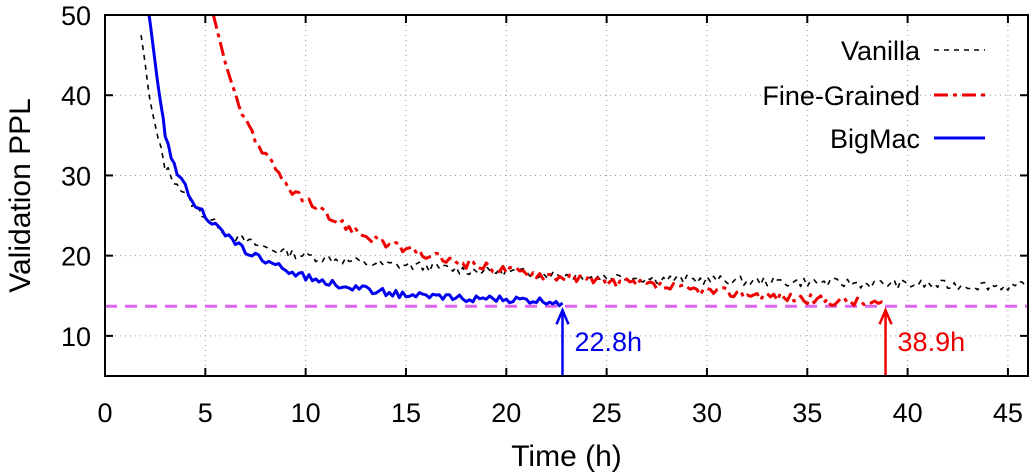 Image resolution: width=1034 pixels, height=475 pixels. I want to click on y-tick-label: 50, so click(76, 16).